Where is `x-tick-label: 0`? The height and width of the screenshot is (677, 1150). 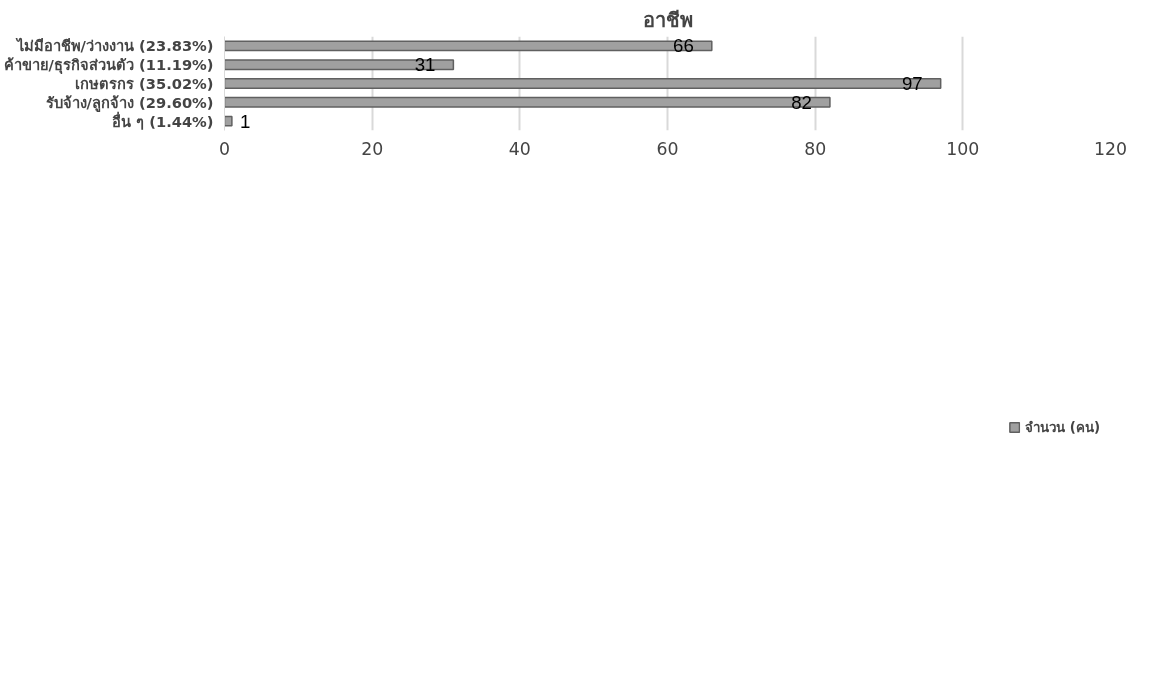 x-tick-label: 0 is located at coordinates (224, 148).